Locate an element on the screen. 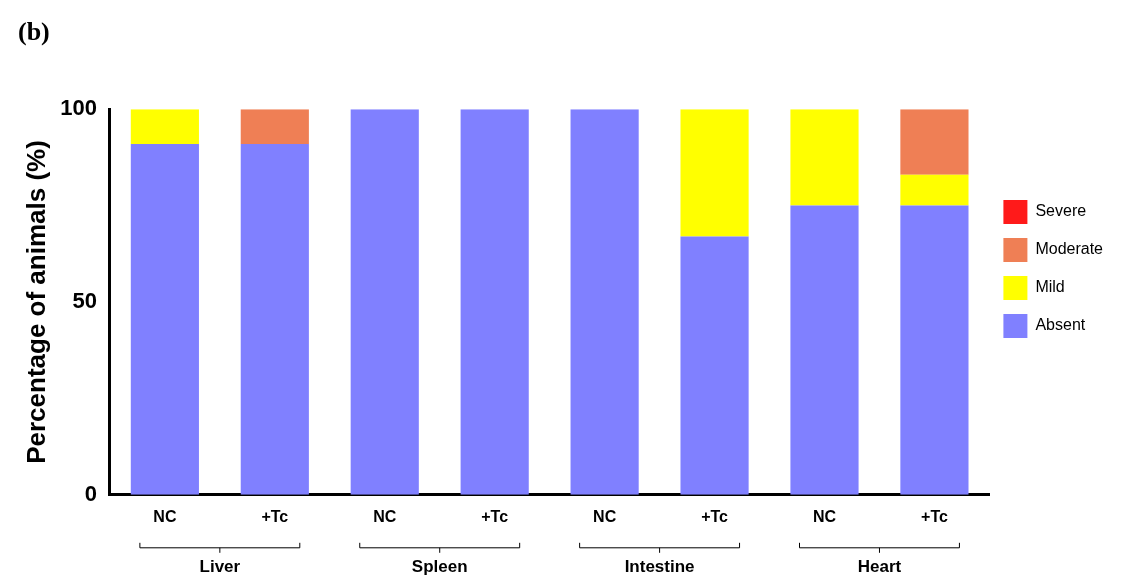  text: Liver is located at coordinates (220, 566).